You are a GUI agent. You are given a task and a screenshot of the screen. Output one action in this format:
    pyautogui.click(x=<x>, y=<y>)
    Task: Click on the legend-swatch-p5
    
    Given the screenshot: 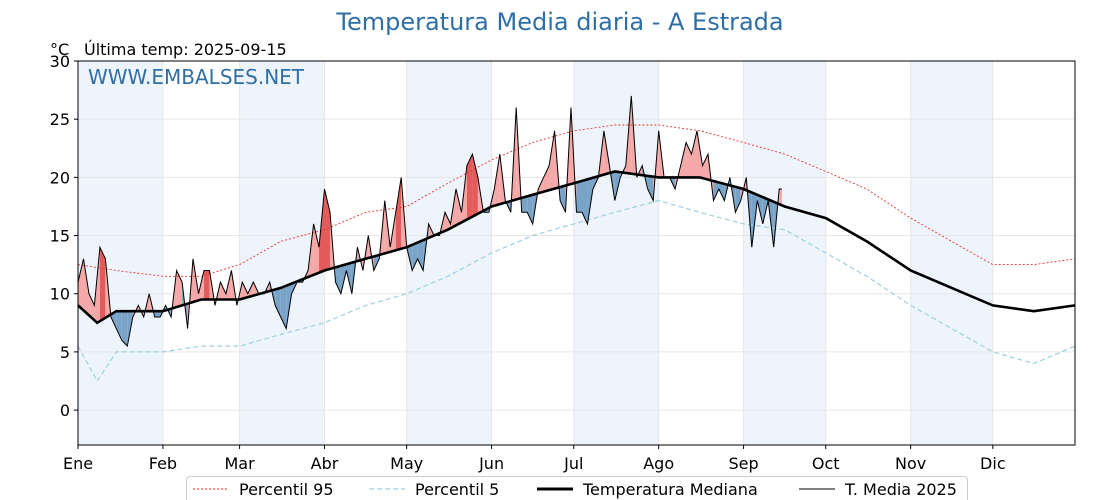 What is the action you would take?
    pyautogui.click(x=387, y=489)
    